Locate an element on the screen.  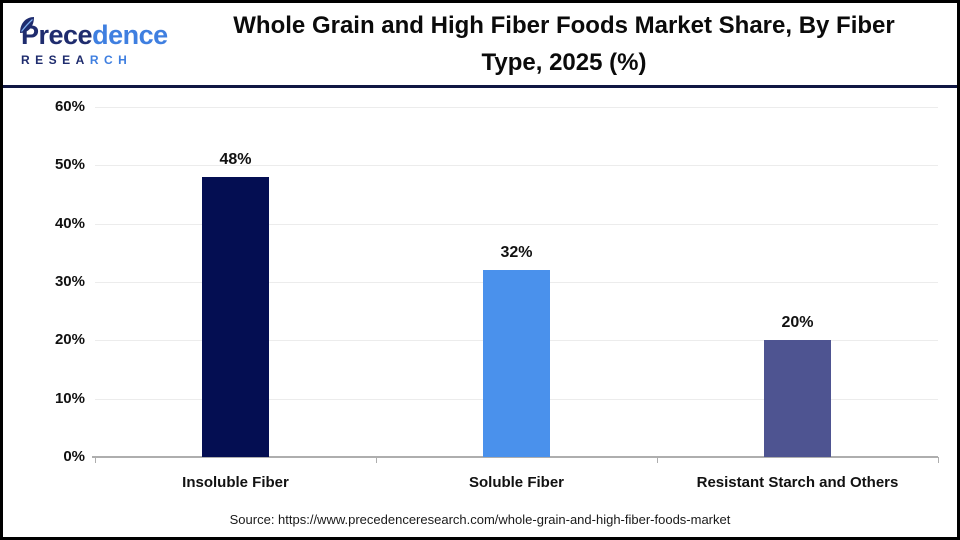
logo-brand-part2: dence is located at coordinates (130, 34).